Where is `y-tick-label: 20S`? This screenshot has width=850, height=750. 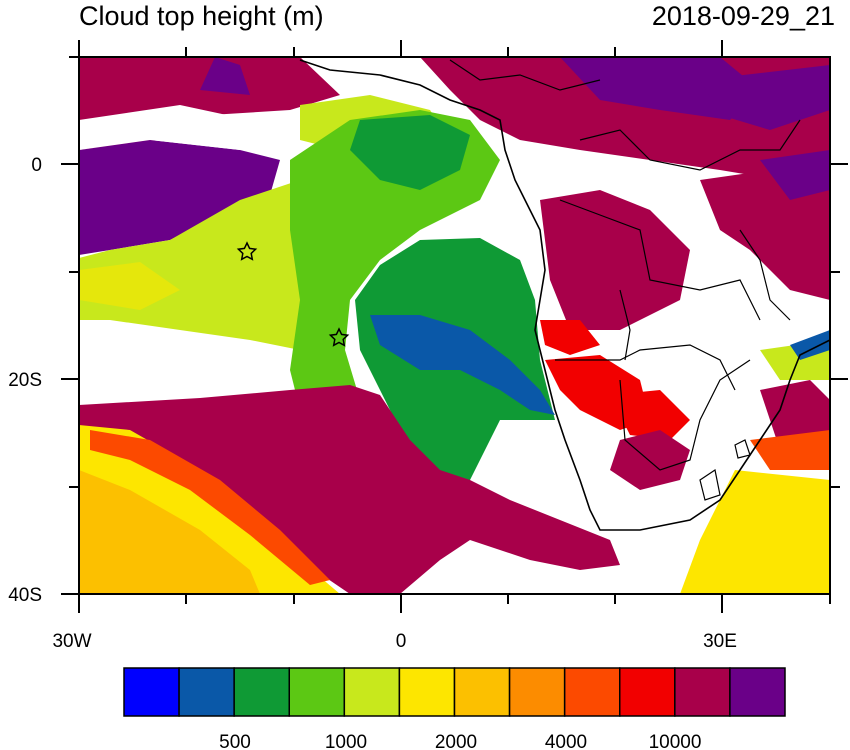 y-tick-label: 20S is located at coordinates (25, 380).